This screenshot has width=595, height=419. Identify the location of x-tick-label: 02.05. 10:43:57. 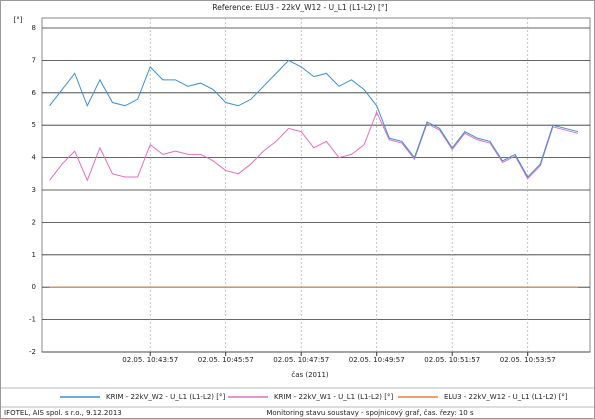
(150, 360).